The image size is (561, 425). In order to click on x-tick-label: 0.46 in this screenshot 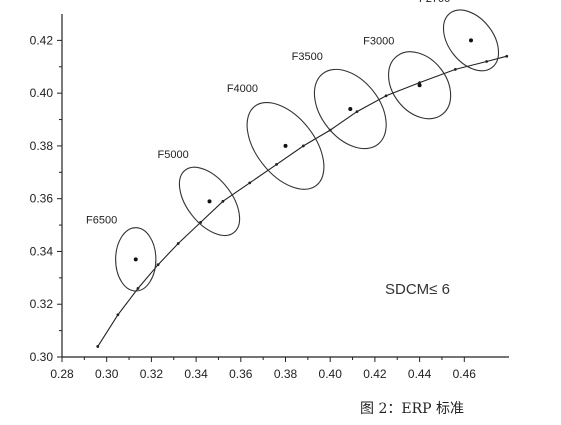, I will do `click(465, 374)`.